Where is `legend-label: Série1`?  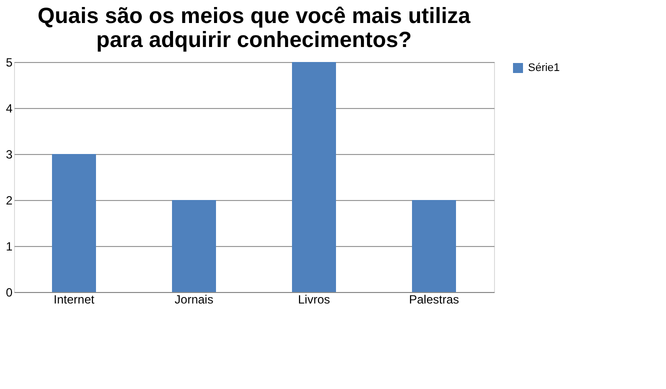 legend-label: Série1 is located at coordinates (544, 68).